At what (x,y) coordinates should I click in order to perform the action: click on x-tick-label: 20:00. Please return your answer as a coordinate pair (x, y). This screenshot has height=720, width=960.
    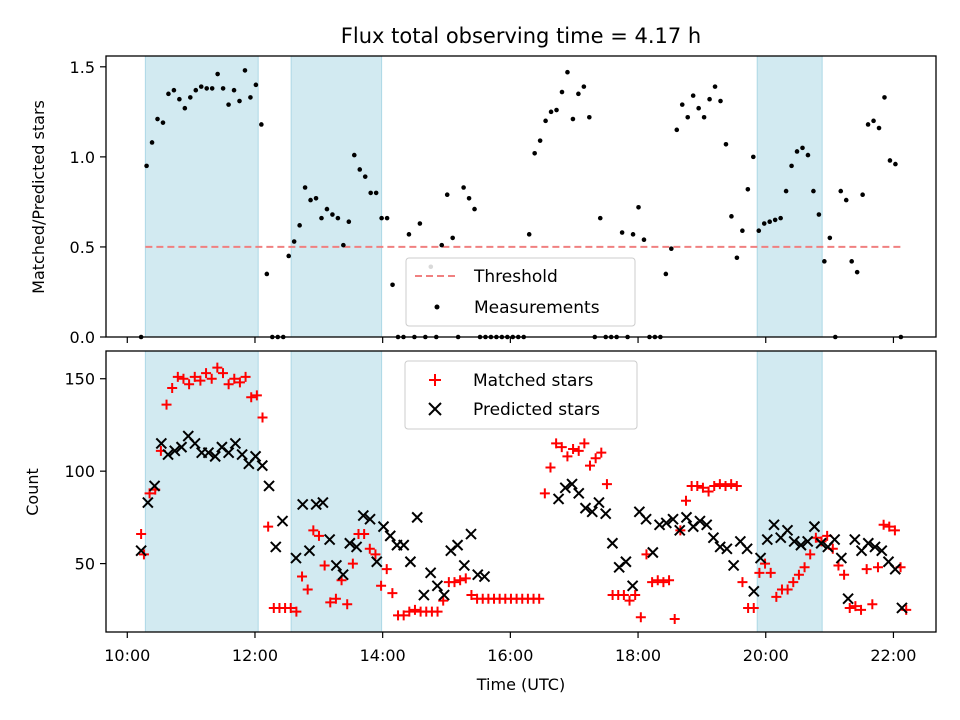
    Looking at the image, I should click on (766, 655).